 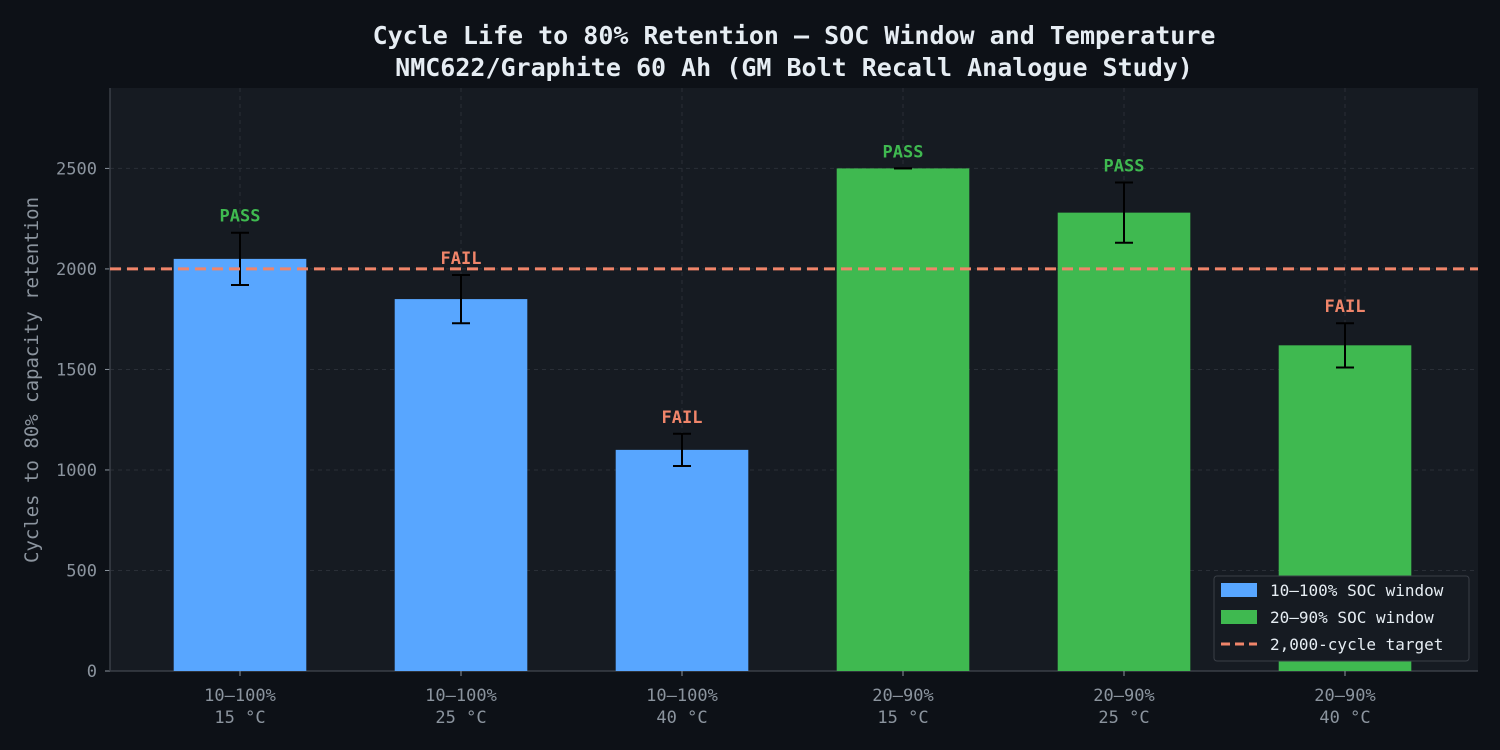 I want to click on y-tick-label: 1000, so click(x=76, y=471).